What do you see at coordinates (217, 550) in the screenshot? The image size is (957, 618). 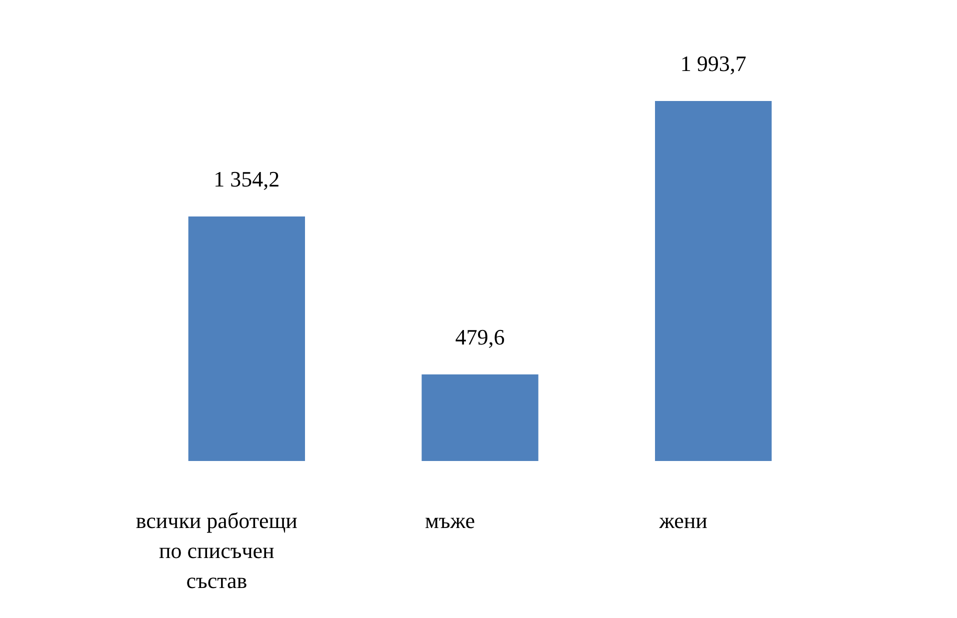 I see `x-tick-label: всички работещи по списъчен състав` at bounding box center [217, 550].